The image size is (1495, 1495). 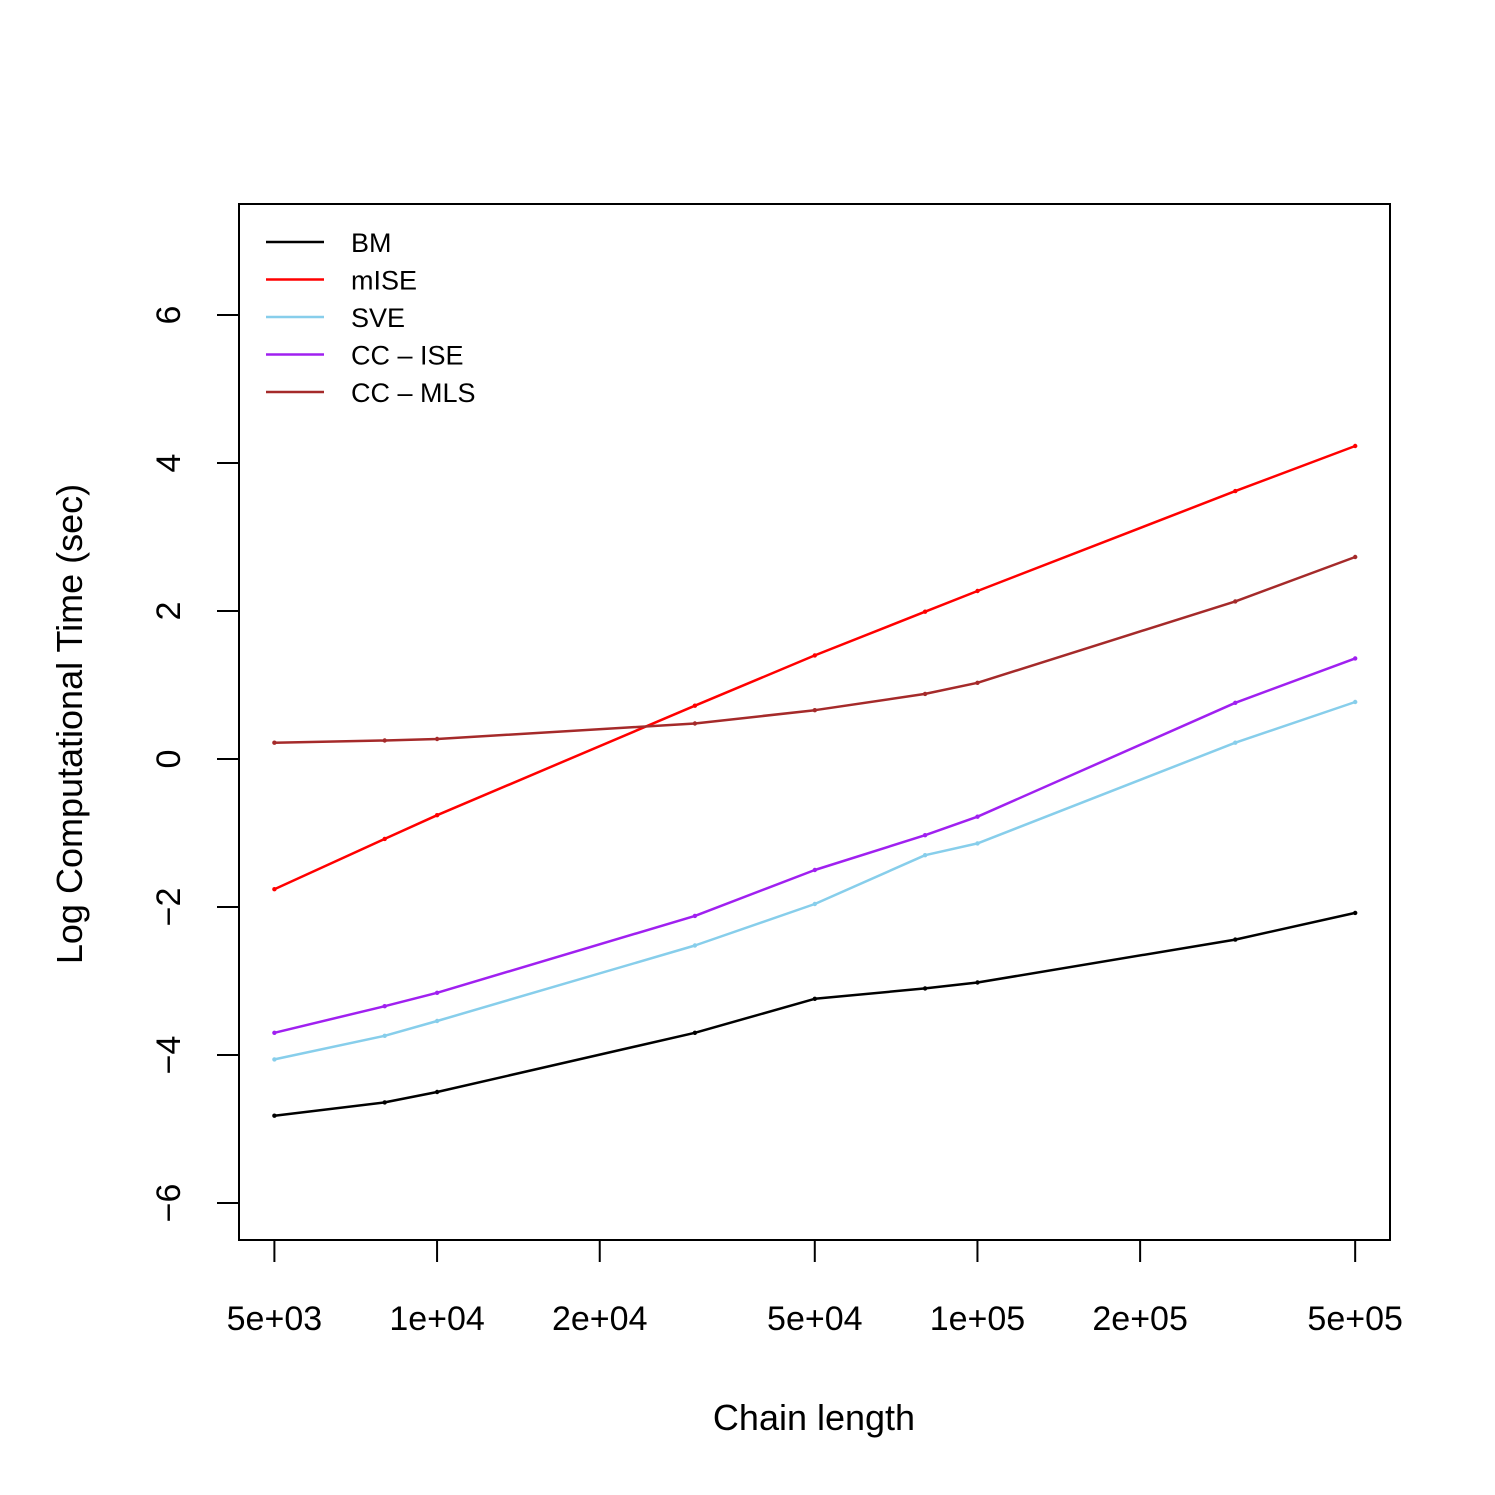 I want to click on x-tick-label: 5e+05, so click(x=1355, y=1319).